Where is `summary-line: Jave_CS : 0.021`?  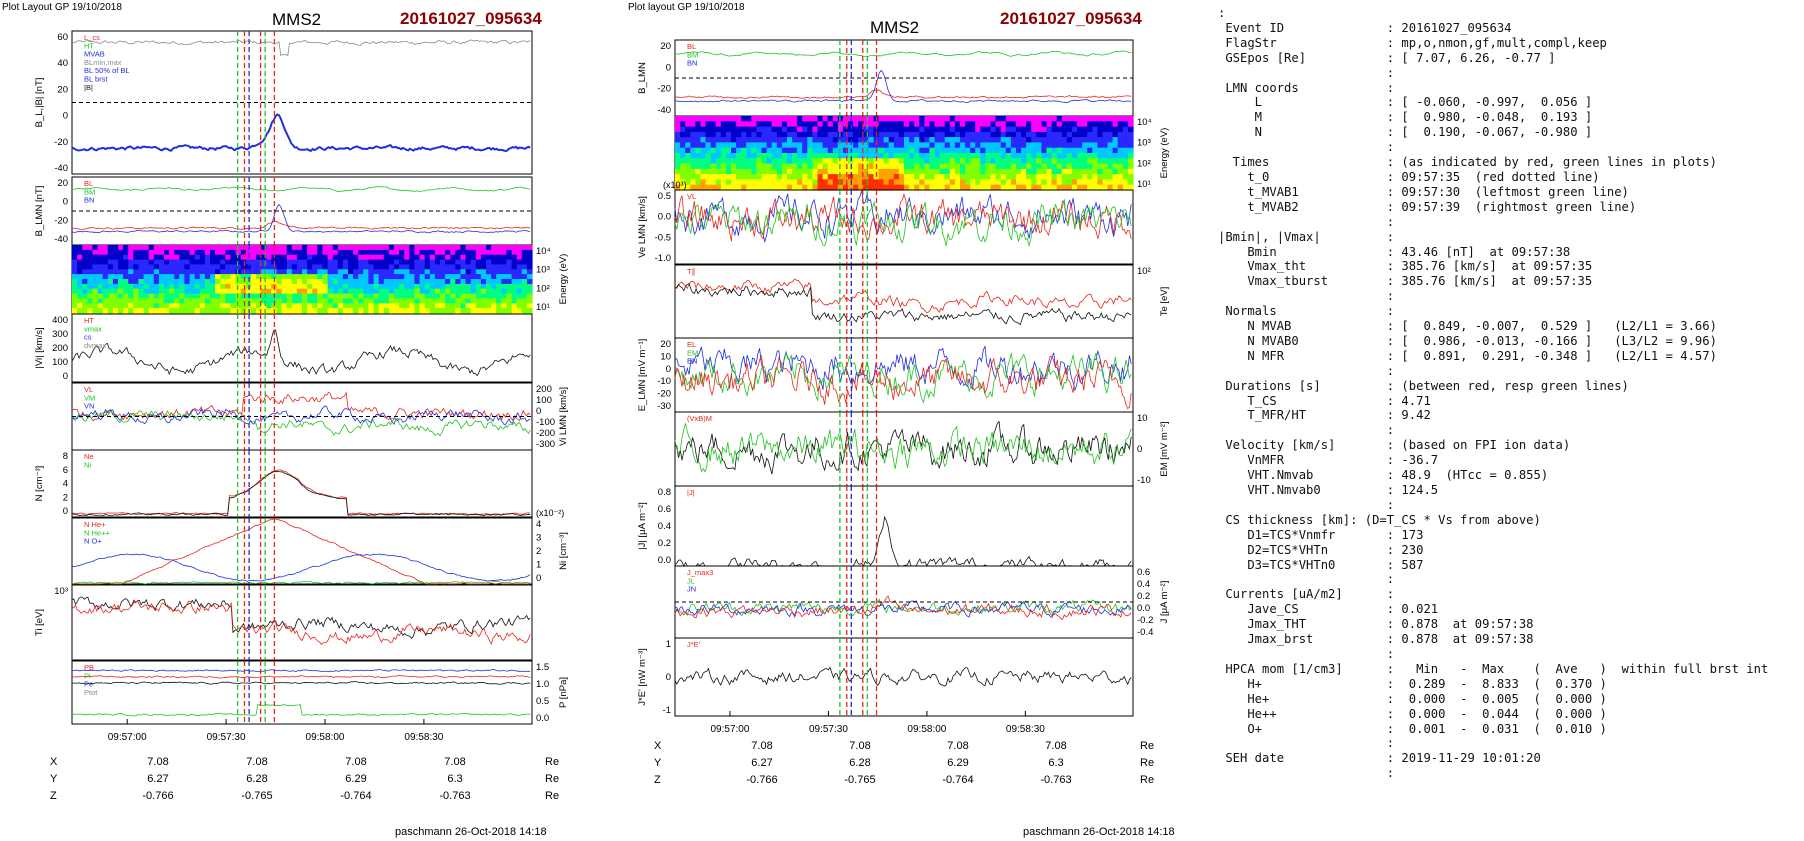
summary-line: Jave_CS : 0.021 is located at coordinates (1328, 609).